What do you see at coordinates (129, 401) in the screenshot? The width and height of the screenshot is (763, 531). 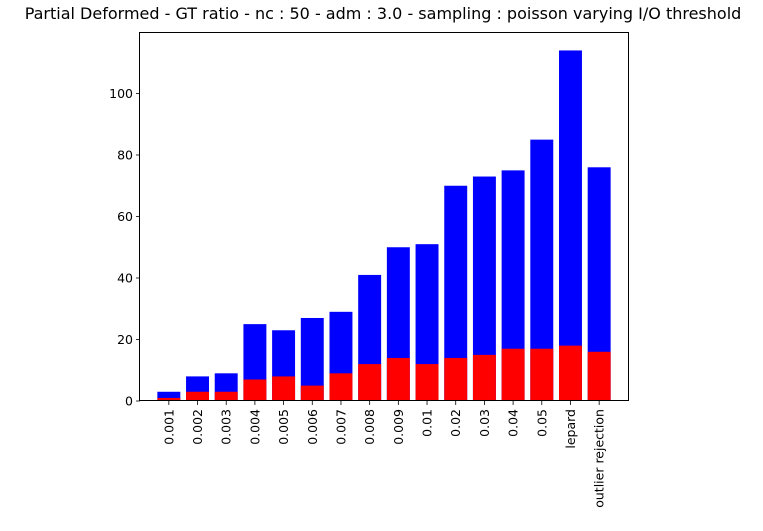 I see `y-tick-label: 0` at bounding box center [129, 401].